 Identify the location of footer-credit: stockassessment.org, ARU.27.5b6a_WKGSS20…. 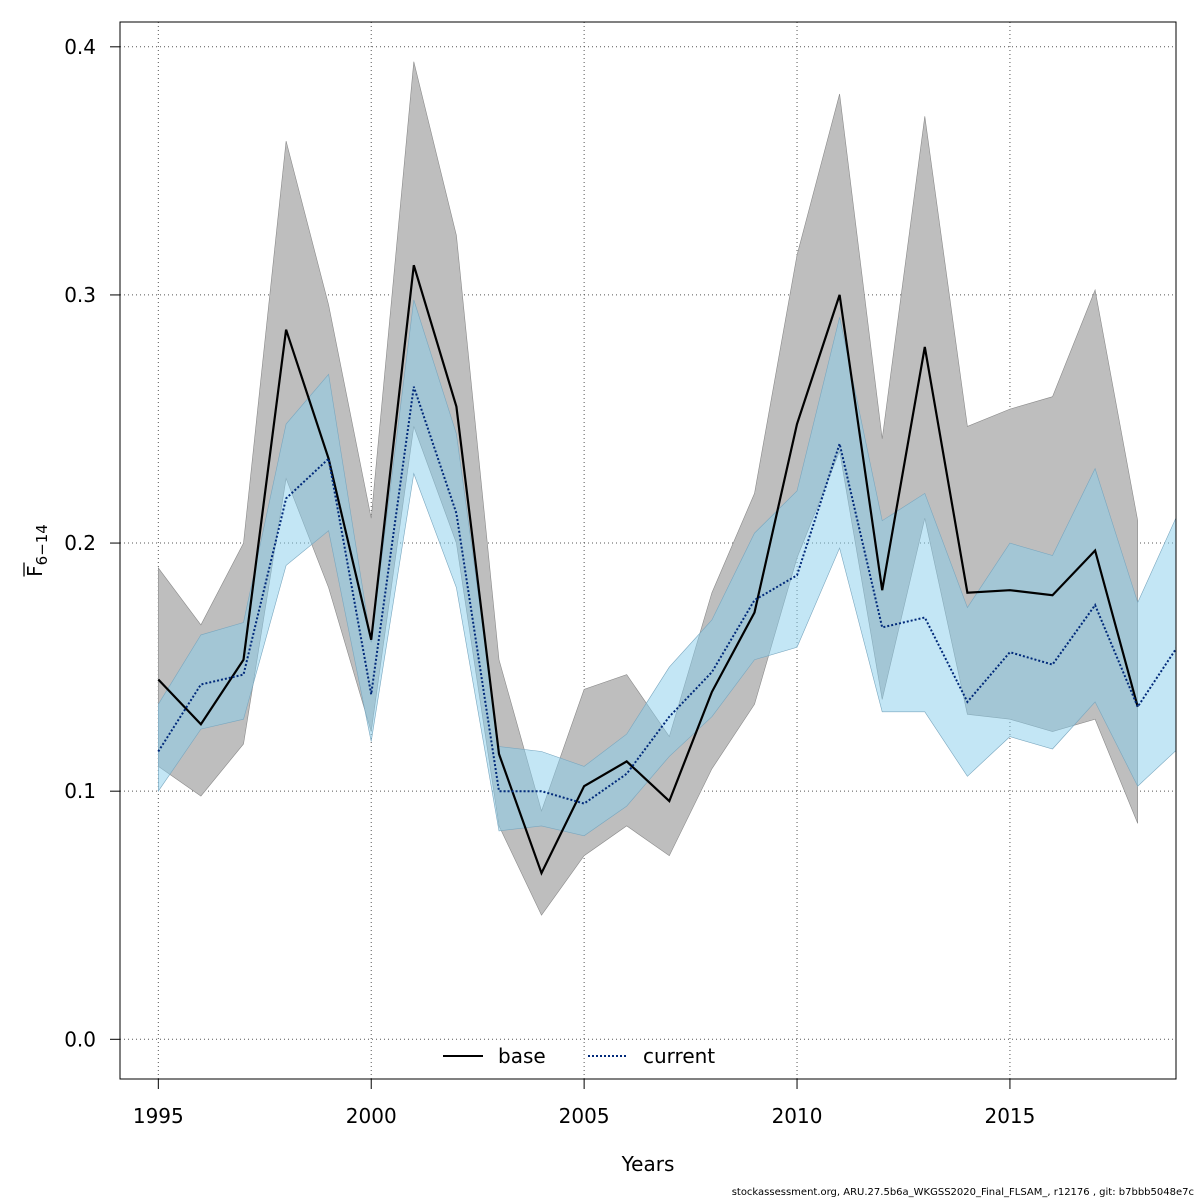
(962, 1192).